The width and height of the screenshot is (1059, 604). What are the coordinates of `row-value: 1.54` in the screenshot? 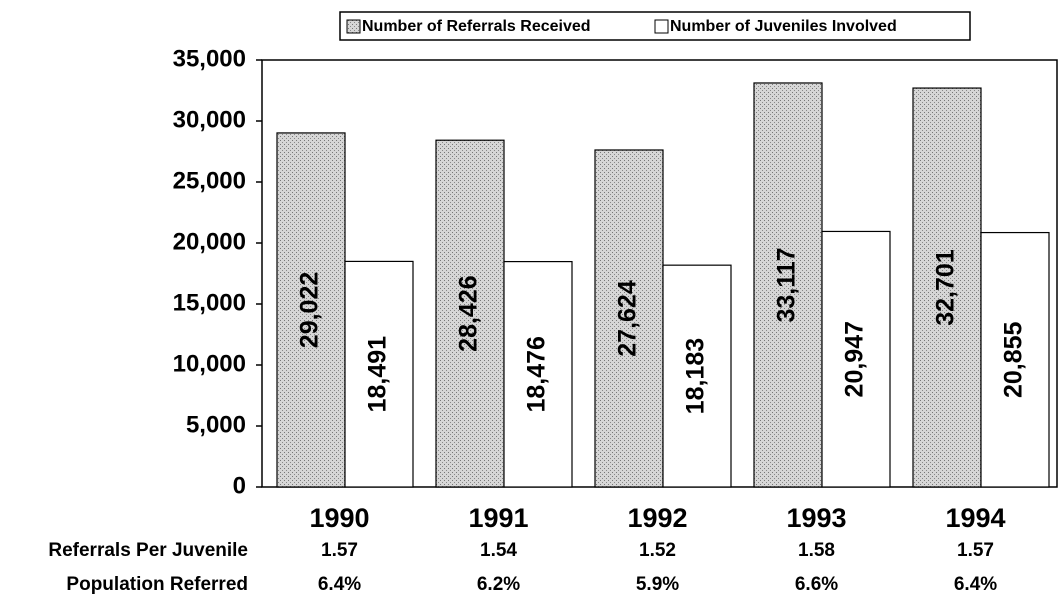 It's located at (498, 550).